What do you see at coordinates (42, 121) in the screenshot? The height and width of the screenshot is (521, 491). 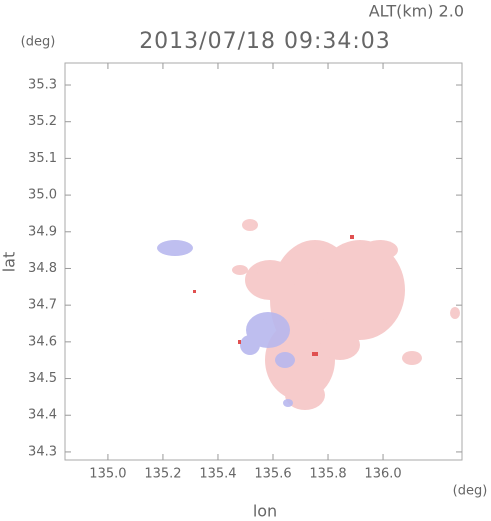 I see `y-tick-label: 35.2` at bounding box center [42, 121].